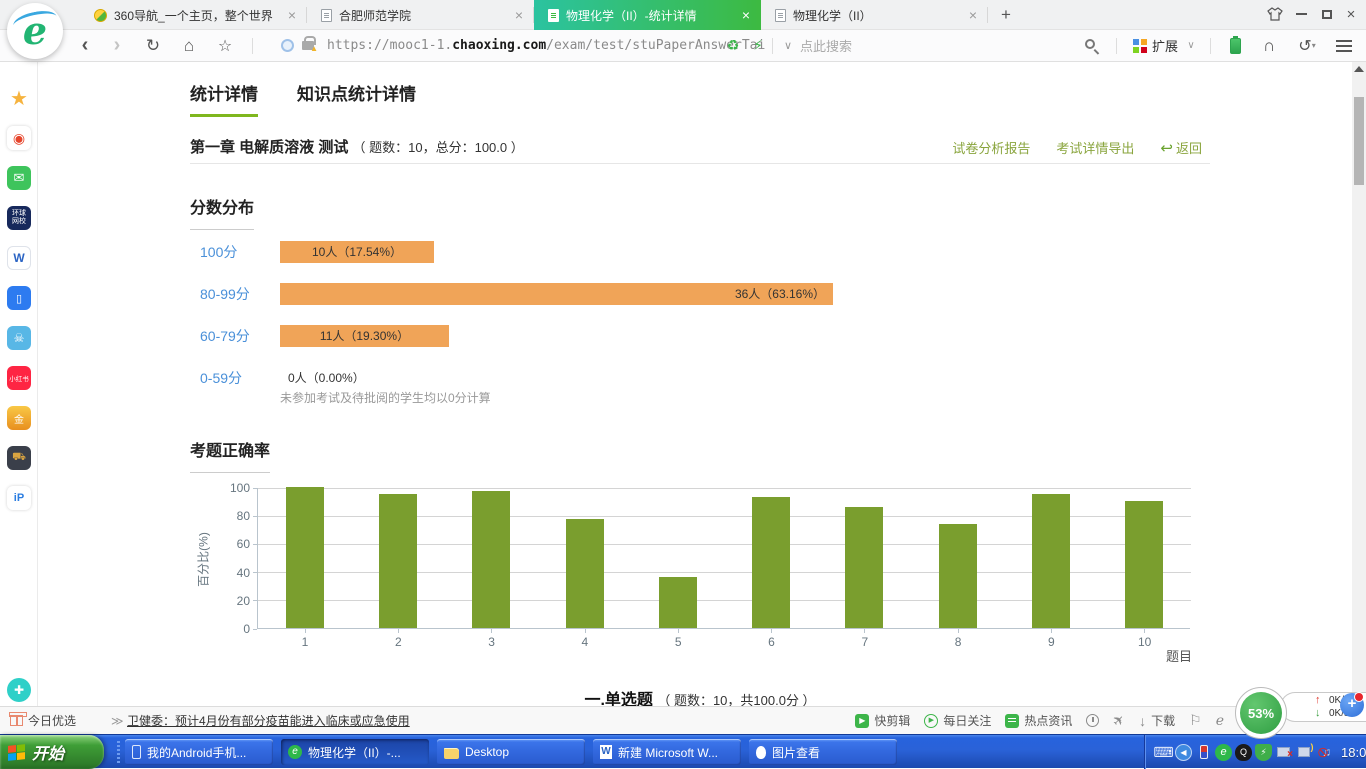 This screenshot has height=769, width=1366. I want to click on rocket-tool: ✈, so click(1119, 720).